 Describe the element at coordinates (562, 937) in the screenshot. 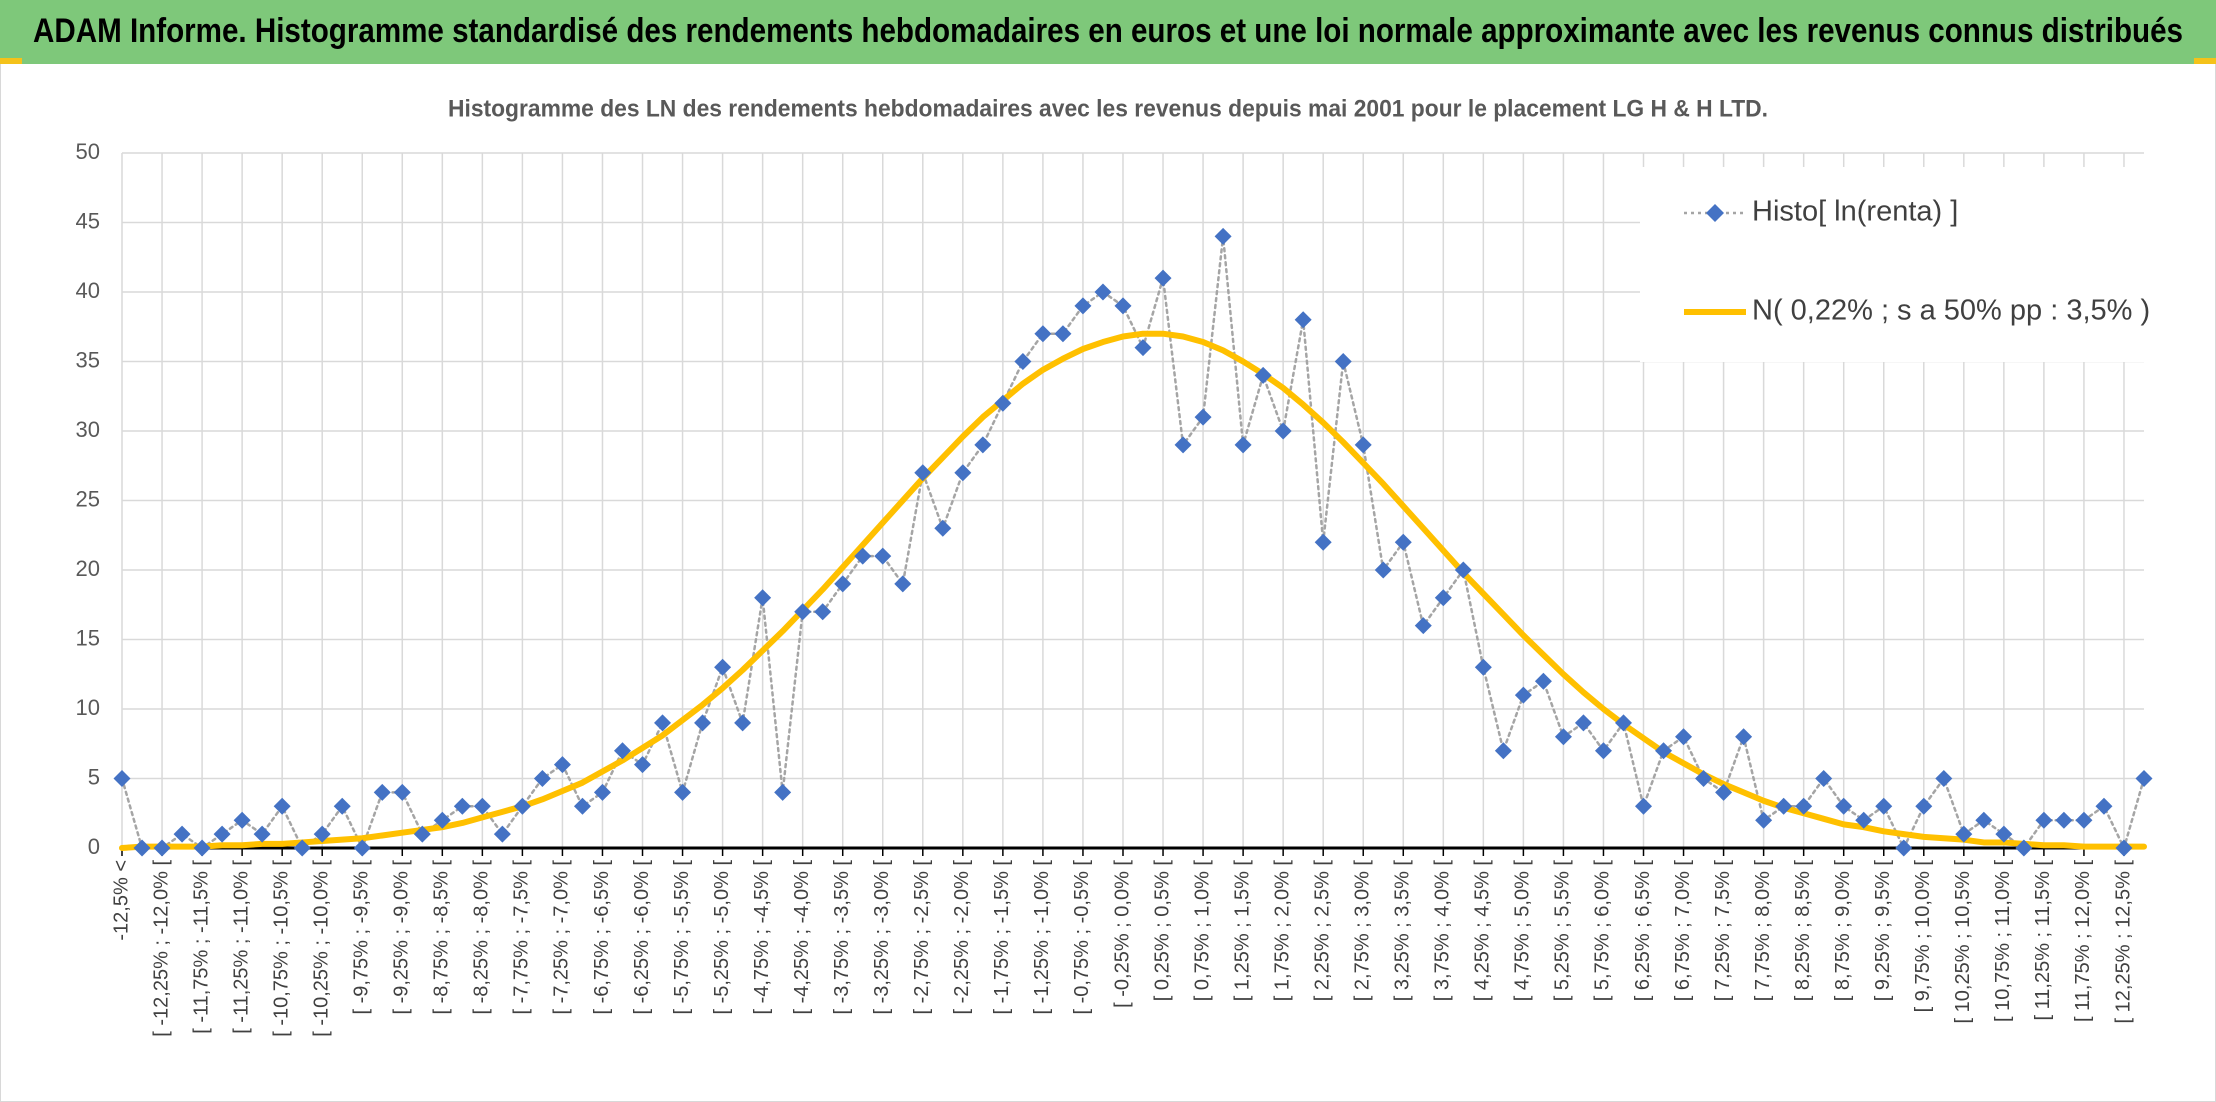

I see `x-tick-label: [ -7,25% ; -7,0% [` at that location.